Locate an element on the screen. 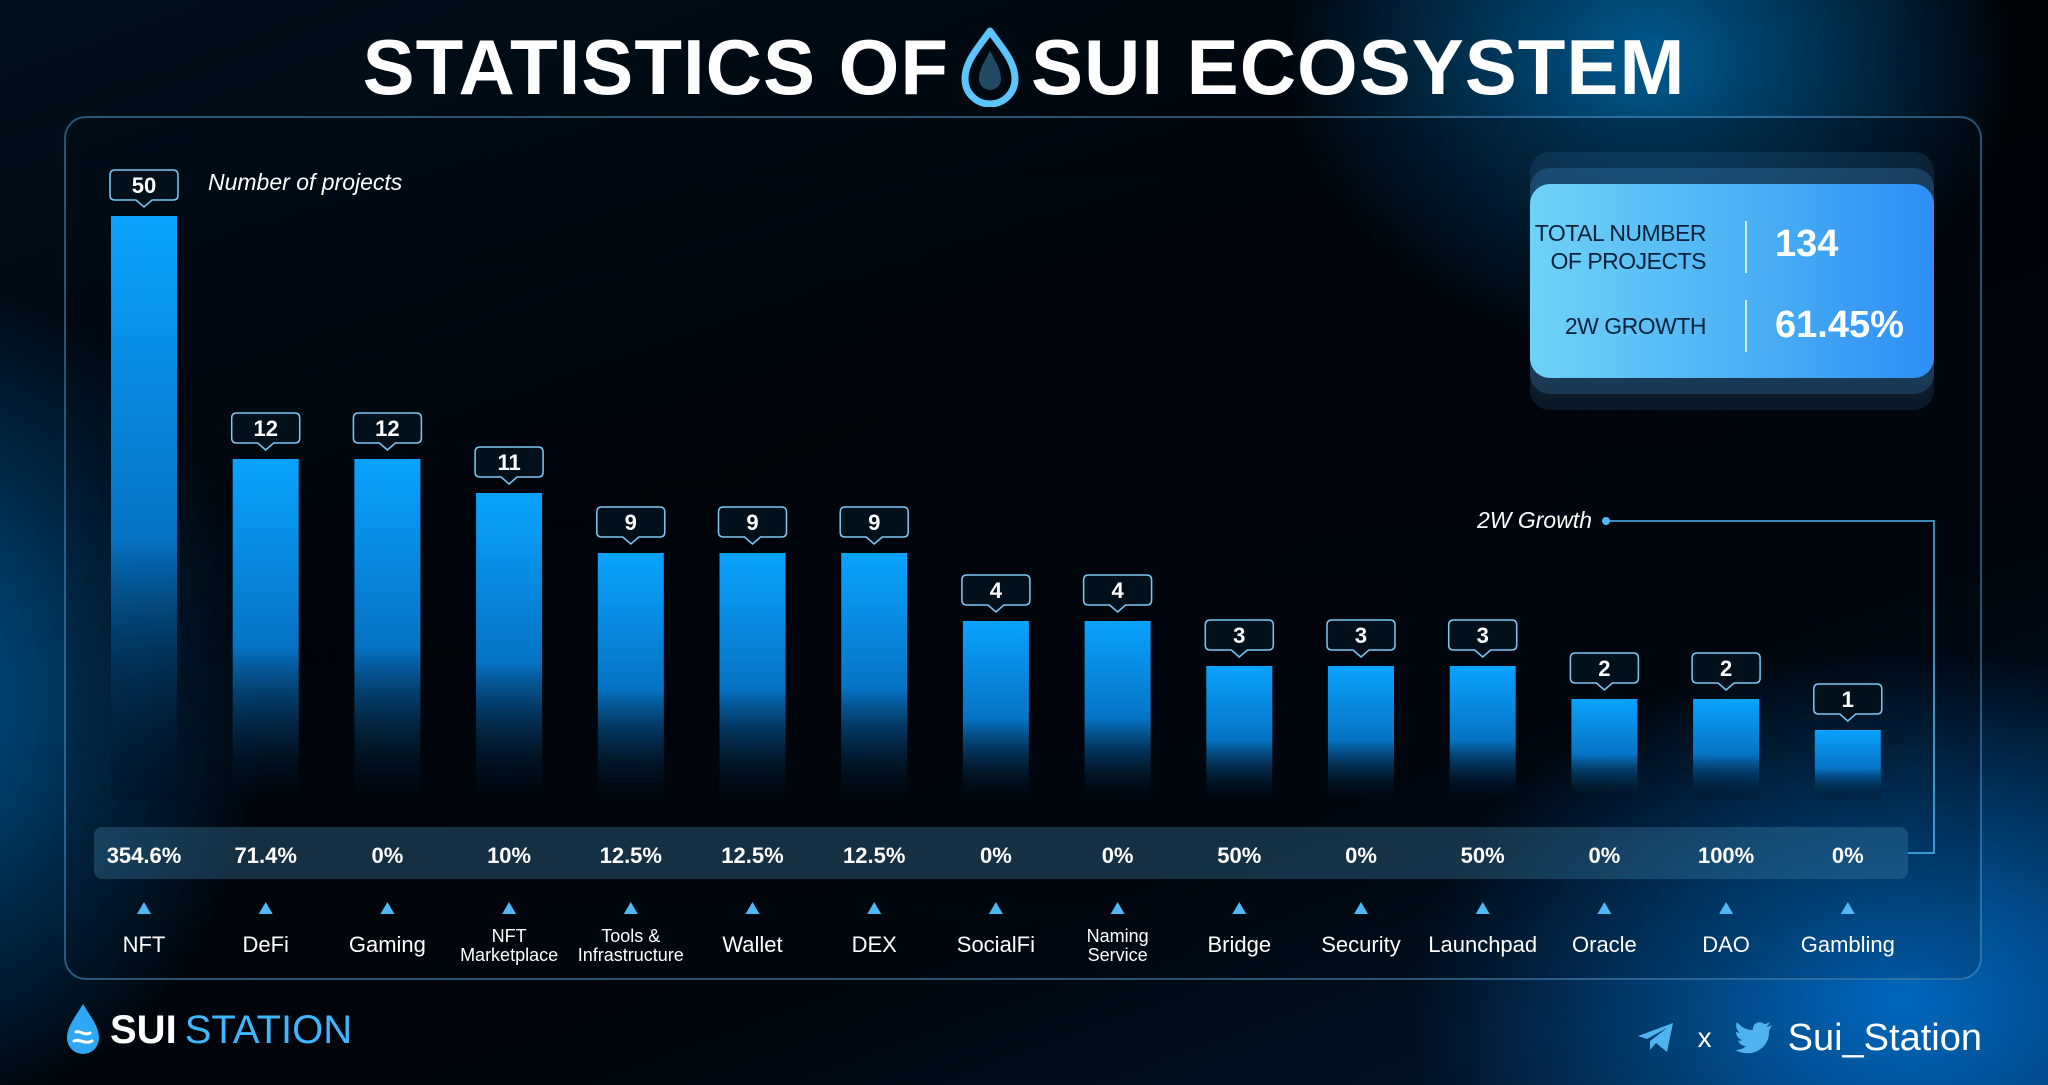 The height and width of the screenshot is (1085, 2048). growth-label: 2W GROWTH is located at coordinates (1635, 326).